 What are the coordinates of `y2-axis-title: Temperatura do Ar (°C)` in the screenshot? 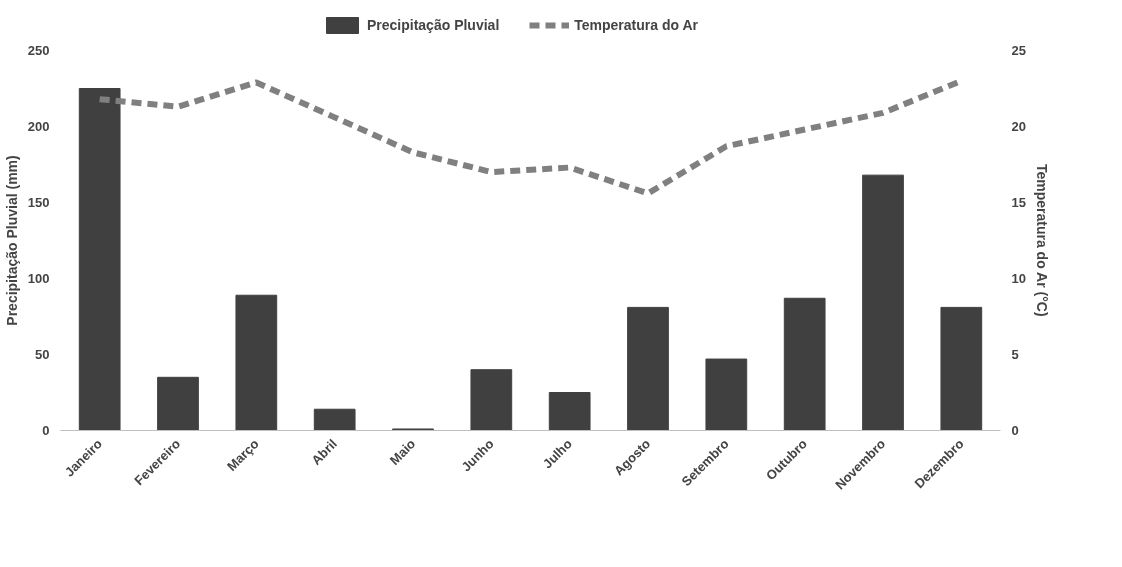 It's located at (1041, 240).